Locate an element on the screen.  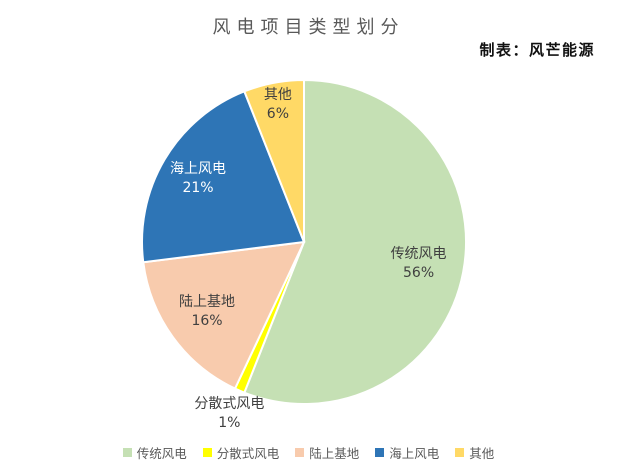
legend-item-2: 分散式风电 is located at coordinates (241, 452).